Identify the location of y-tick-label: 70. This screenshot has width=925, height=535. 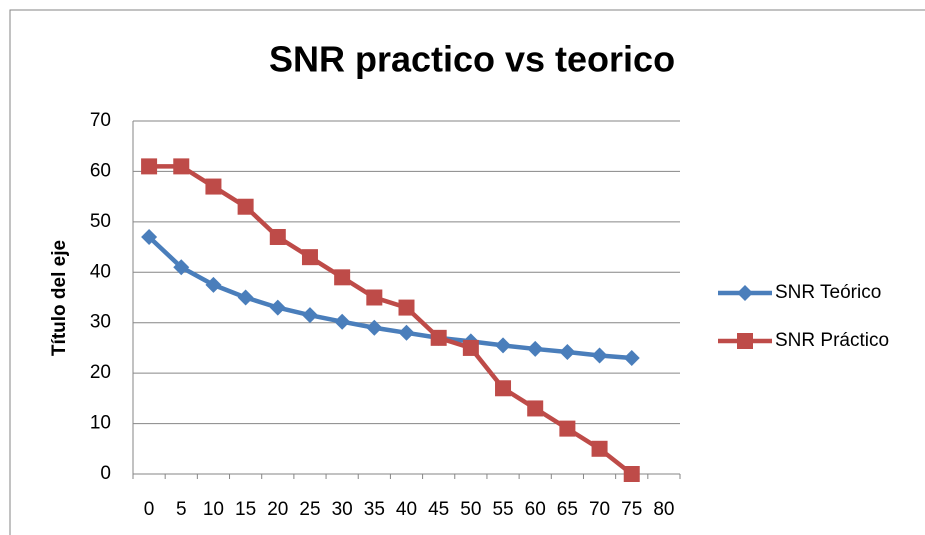
(100, 120).